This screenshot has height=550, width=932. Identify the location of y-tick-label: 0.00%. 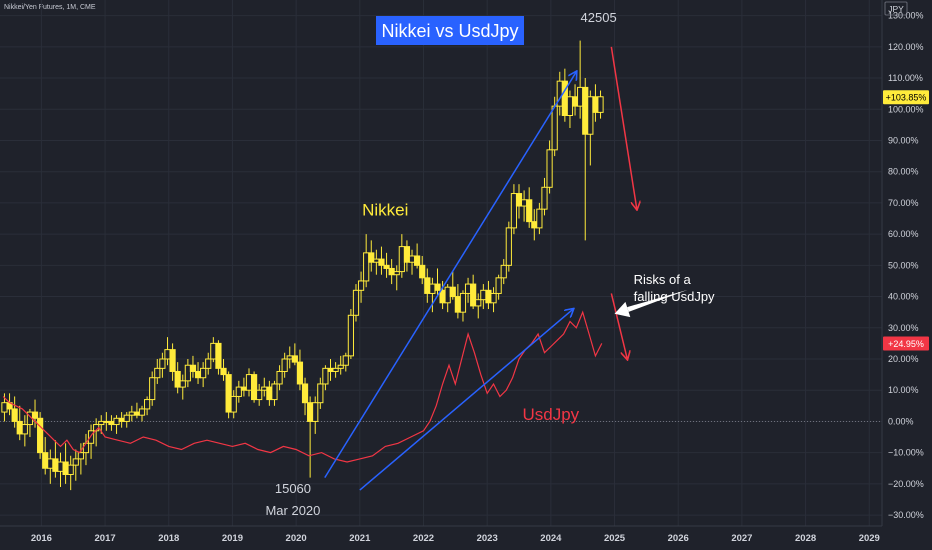
(901, 421).